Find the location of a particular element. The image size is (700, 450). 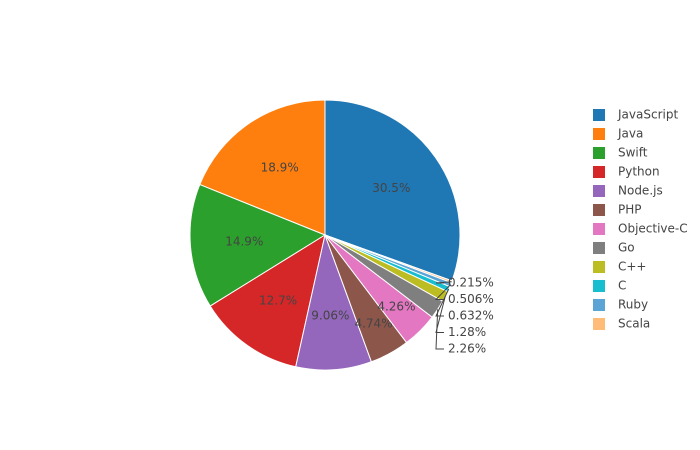

legend-label: Node.js is located at coordinates (640, 191).